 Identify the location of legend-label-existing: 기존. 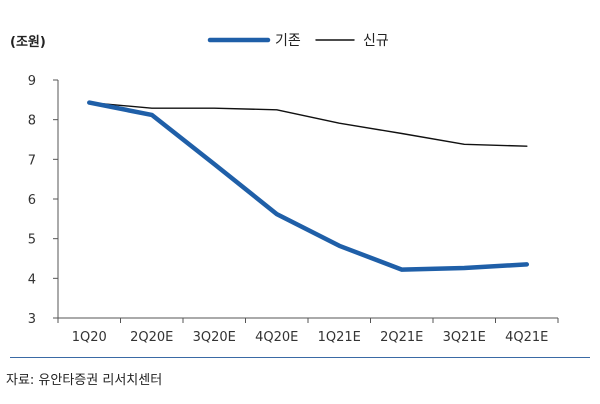
(288, 41).